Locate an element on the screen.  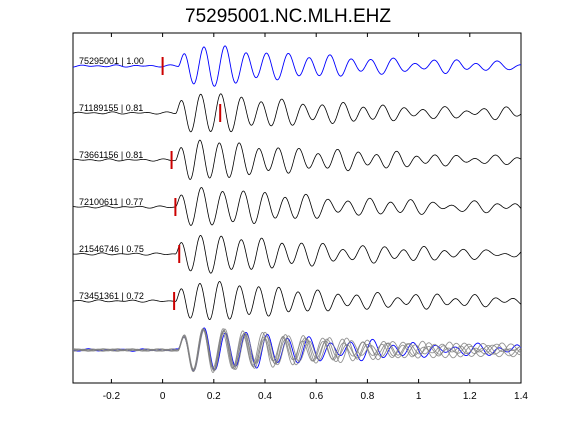
trace-label-0: 75295001 | 1.00 is located at coordinates (111, 61).